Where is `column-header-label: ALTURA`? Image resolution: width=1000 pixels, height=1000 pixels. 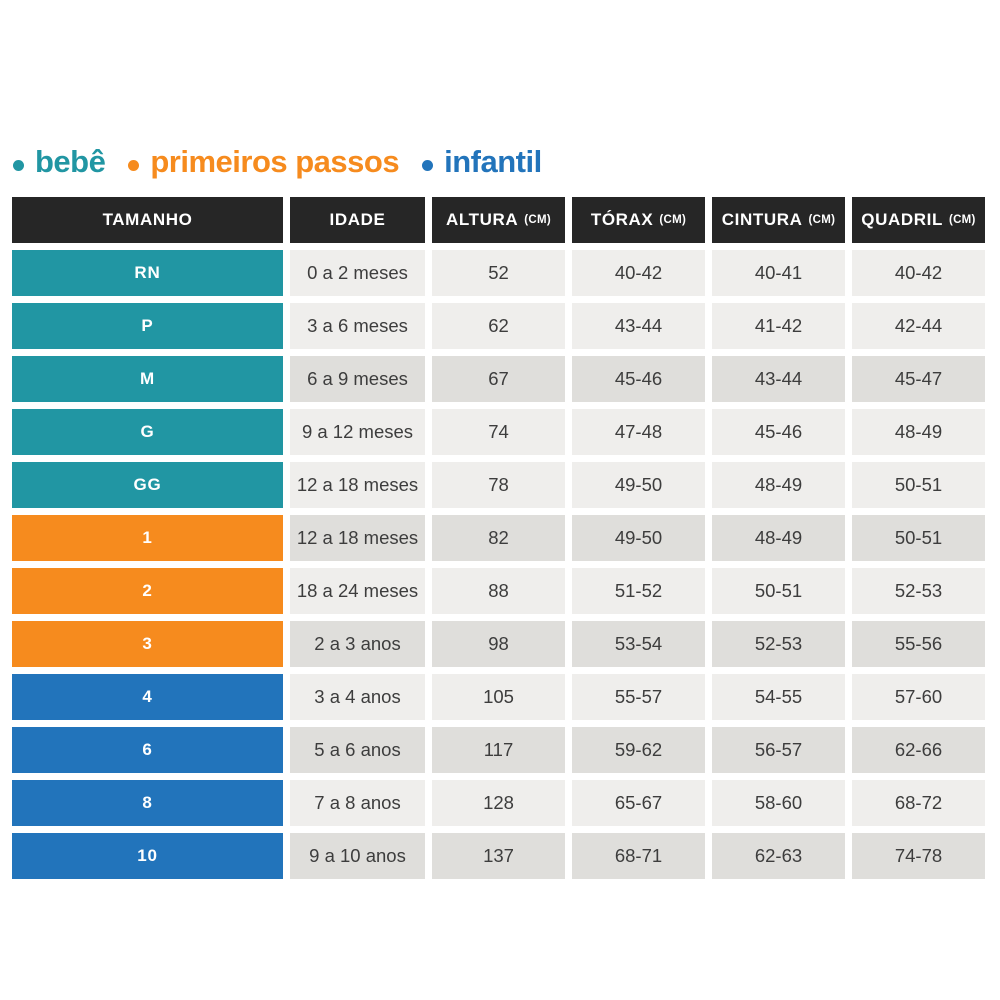
column-header-label: ALTURA is located at coordinates (482, 219).